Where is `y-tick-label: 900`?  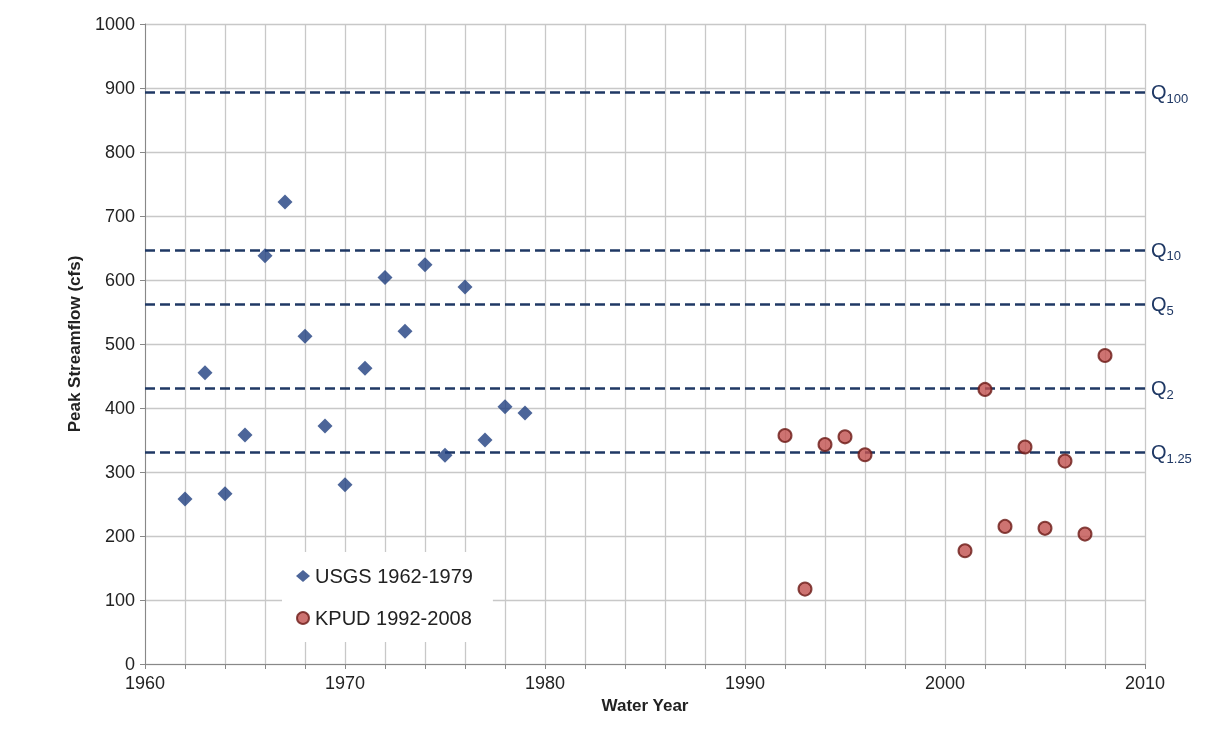
y-tick-label: 900 is located at coordinates (119, 88).